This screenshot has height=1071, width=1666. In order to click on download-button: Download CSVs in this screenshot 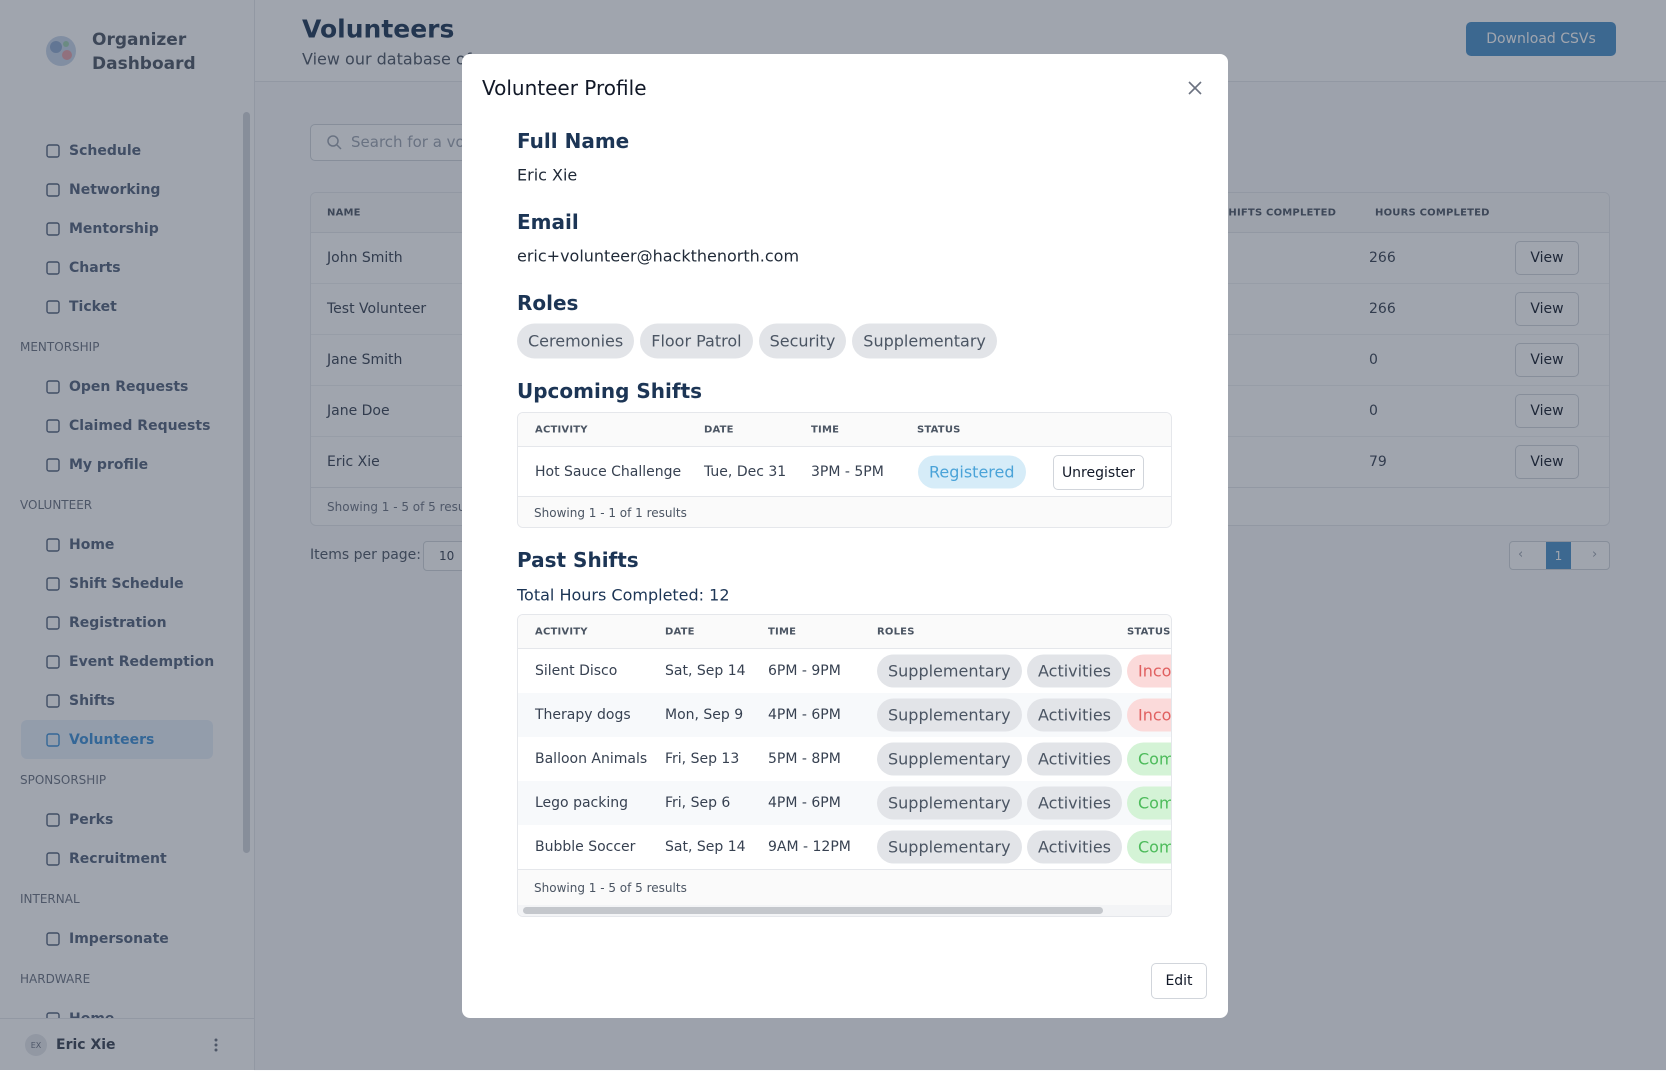, I will do `click(1541, 39)`.